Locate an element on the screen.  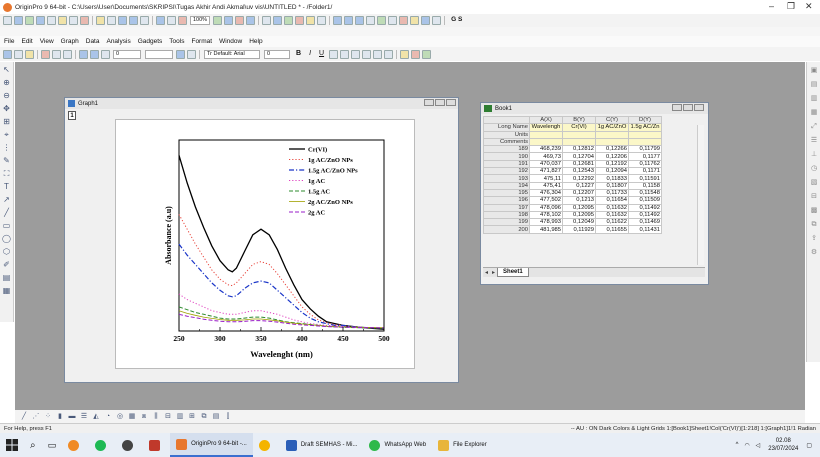
sort-icon is located at coordinates (382, 20).